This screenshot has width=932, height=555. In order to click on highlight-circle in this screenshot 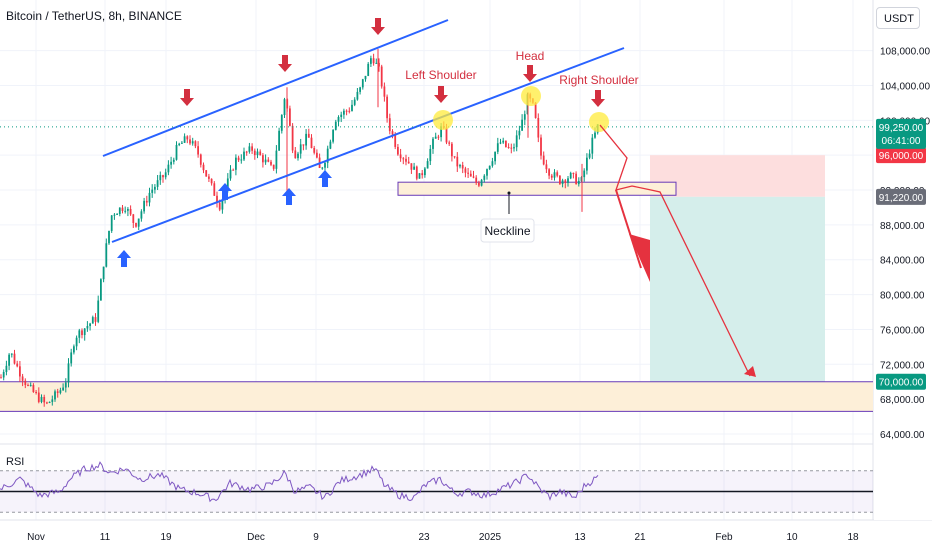, I will do `click(599, 122)`.